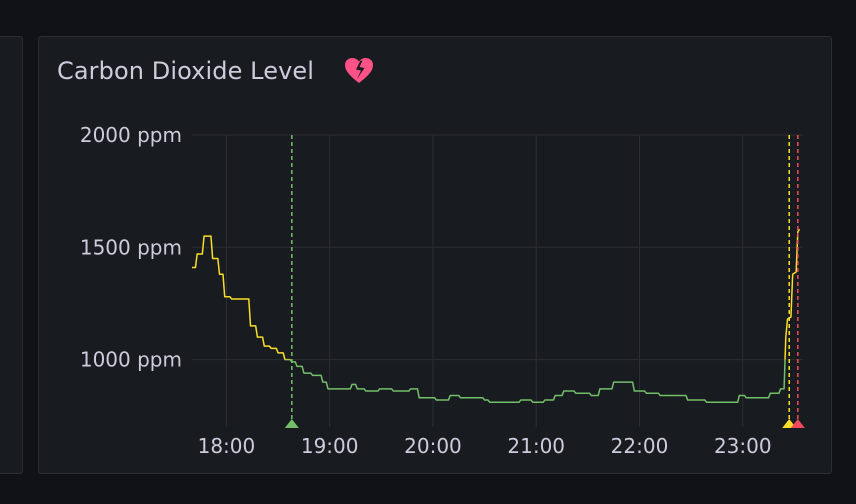  What do you see at coordinates (485, 446) in the screenshot?
I see `x-axis-ticks: 18:00 19:00 20:00 21:00 22:00 23:00` at bounding box center [485, 446].